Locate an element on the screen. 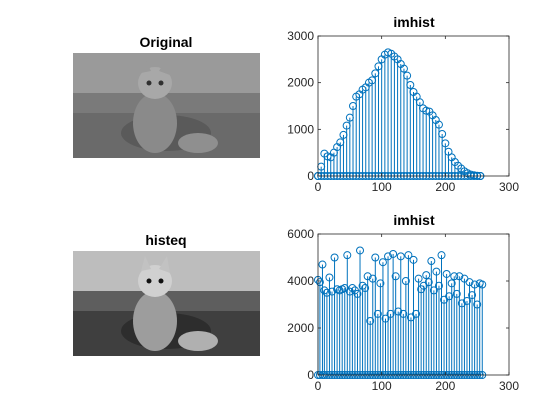 The width and height of the screenshot is (560, 420). y-tick-label: 1000 is located at coordinates (300, 129).